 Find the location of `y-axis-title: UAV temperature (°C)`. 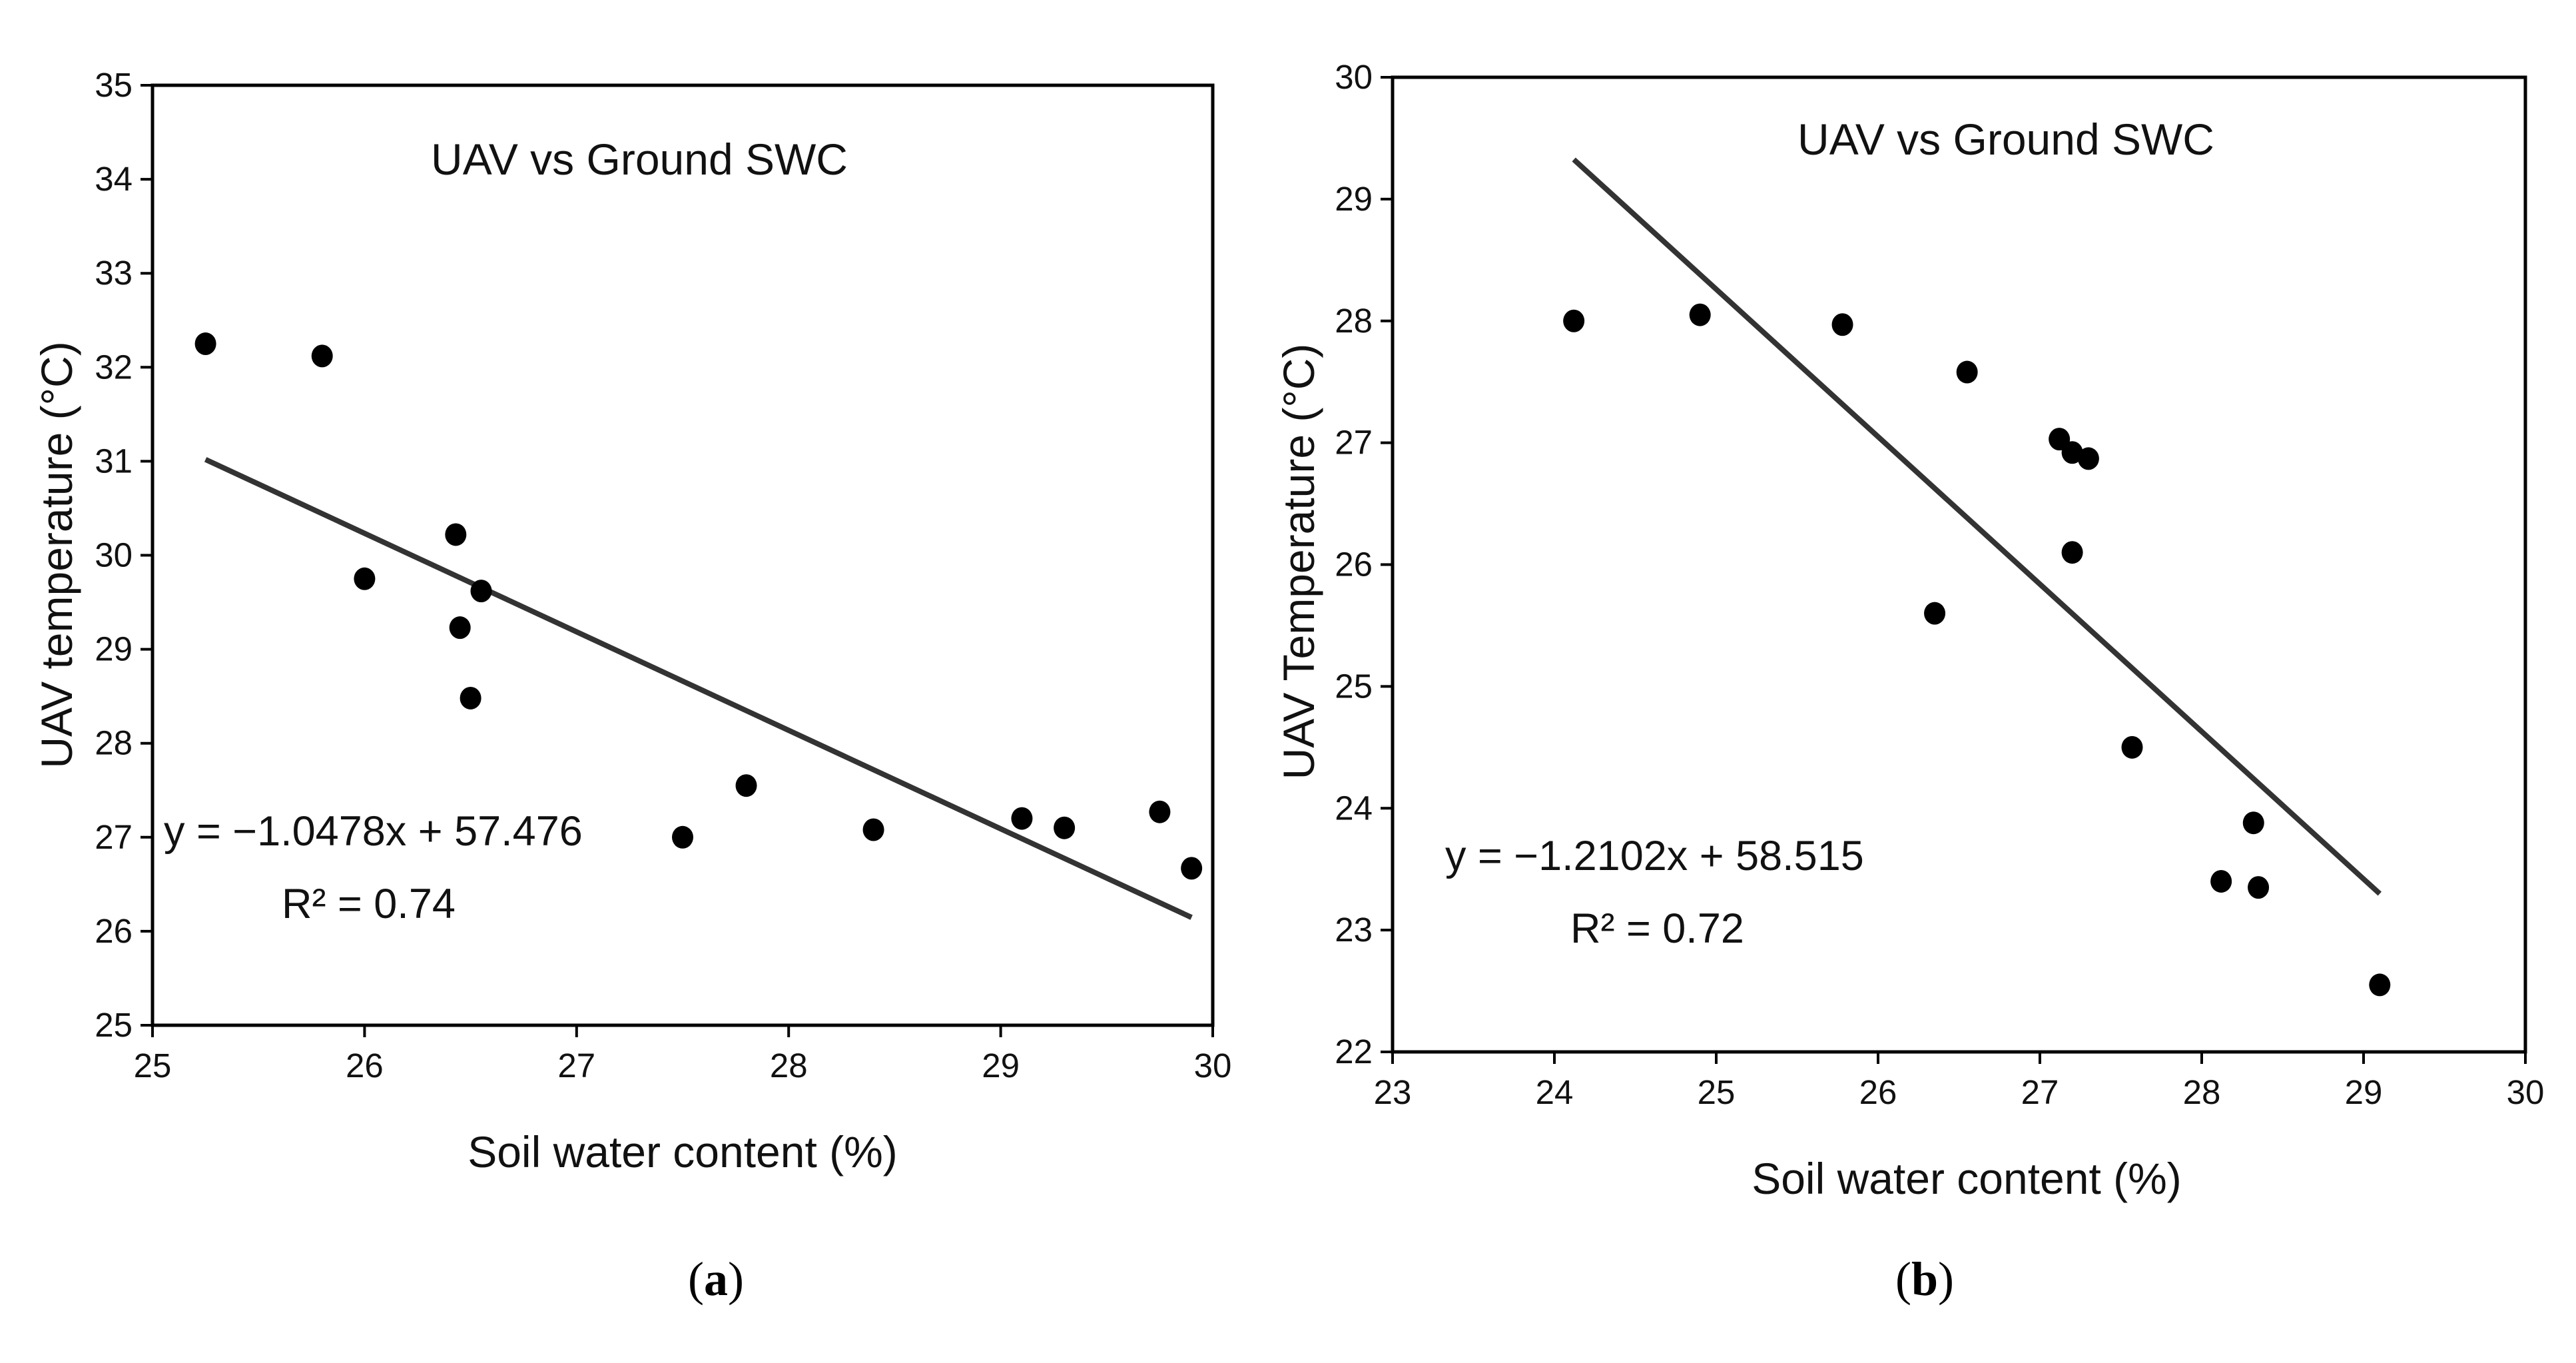

y-axis-title: UAV temperature (°C) is located at coordinates (56, 554).